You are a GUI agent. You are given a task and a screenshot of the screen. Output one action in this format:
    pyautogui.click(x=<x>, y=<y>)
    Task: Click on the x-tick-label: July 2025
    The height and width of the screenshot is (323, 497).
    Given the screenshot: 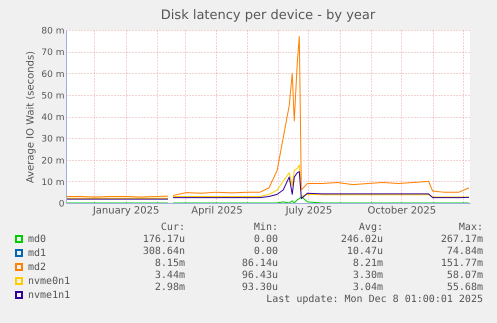 What is the action you would take?
    pyautogui.click(x=308, y=211)
    